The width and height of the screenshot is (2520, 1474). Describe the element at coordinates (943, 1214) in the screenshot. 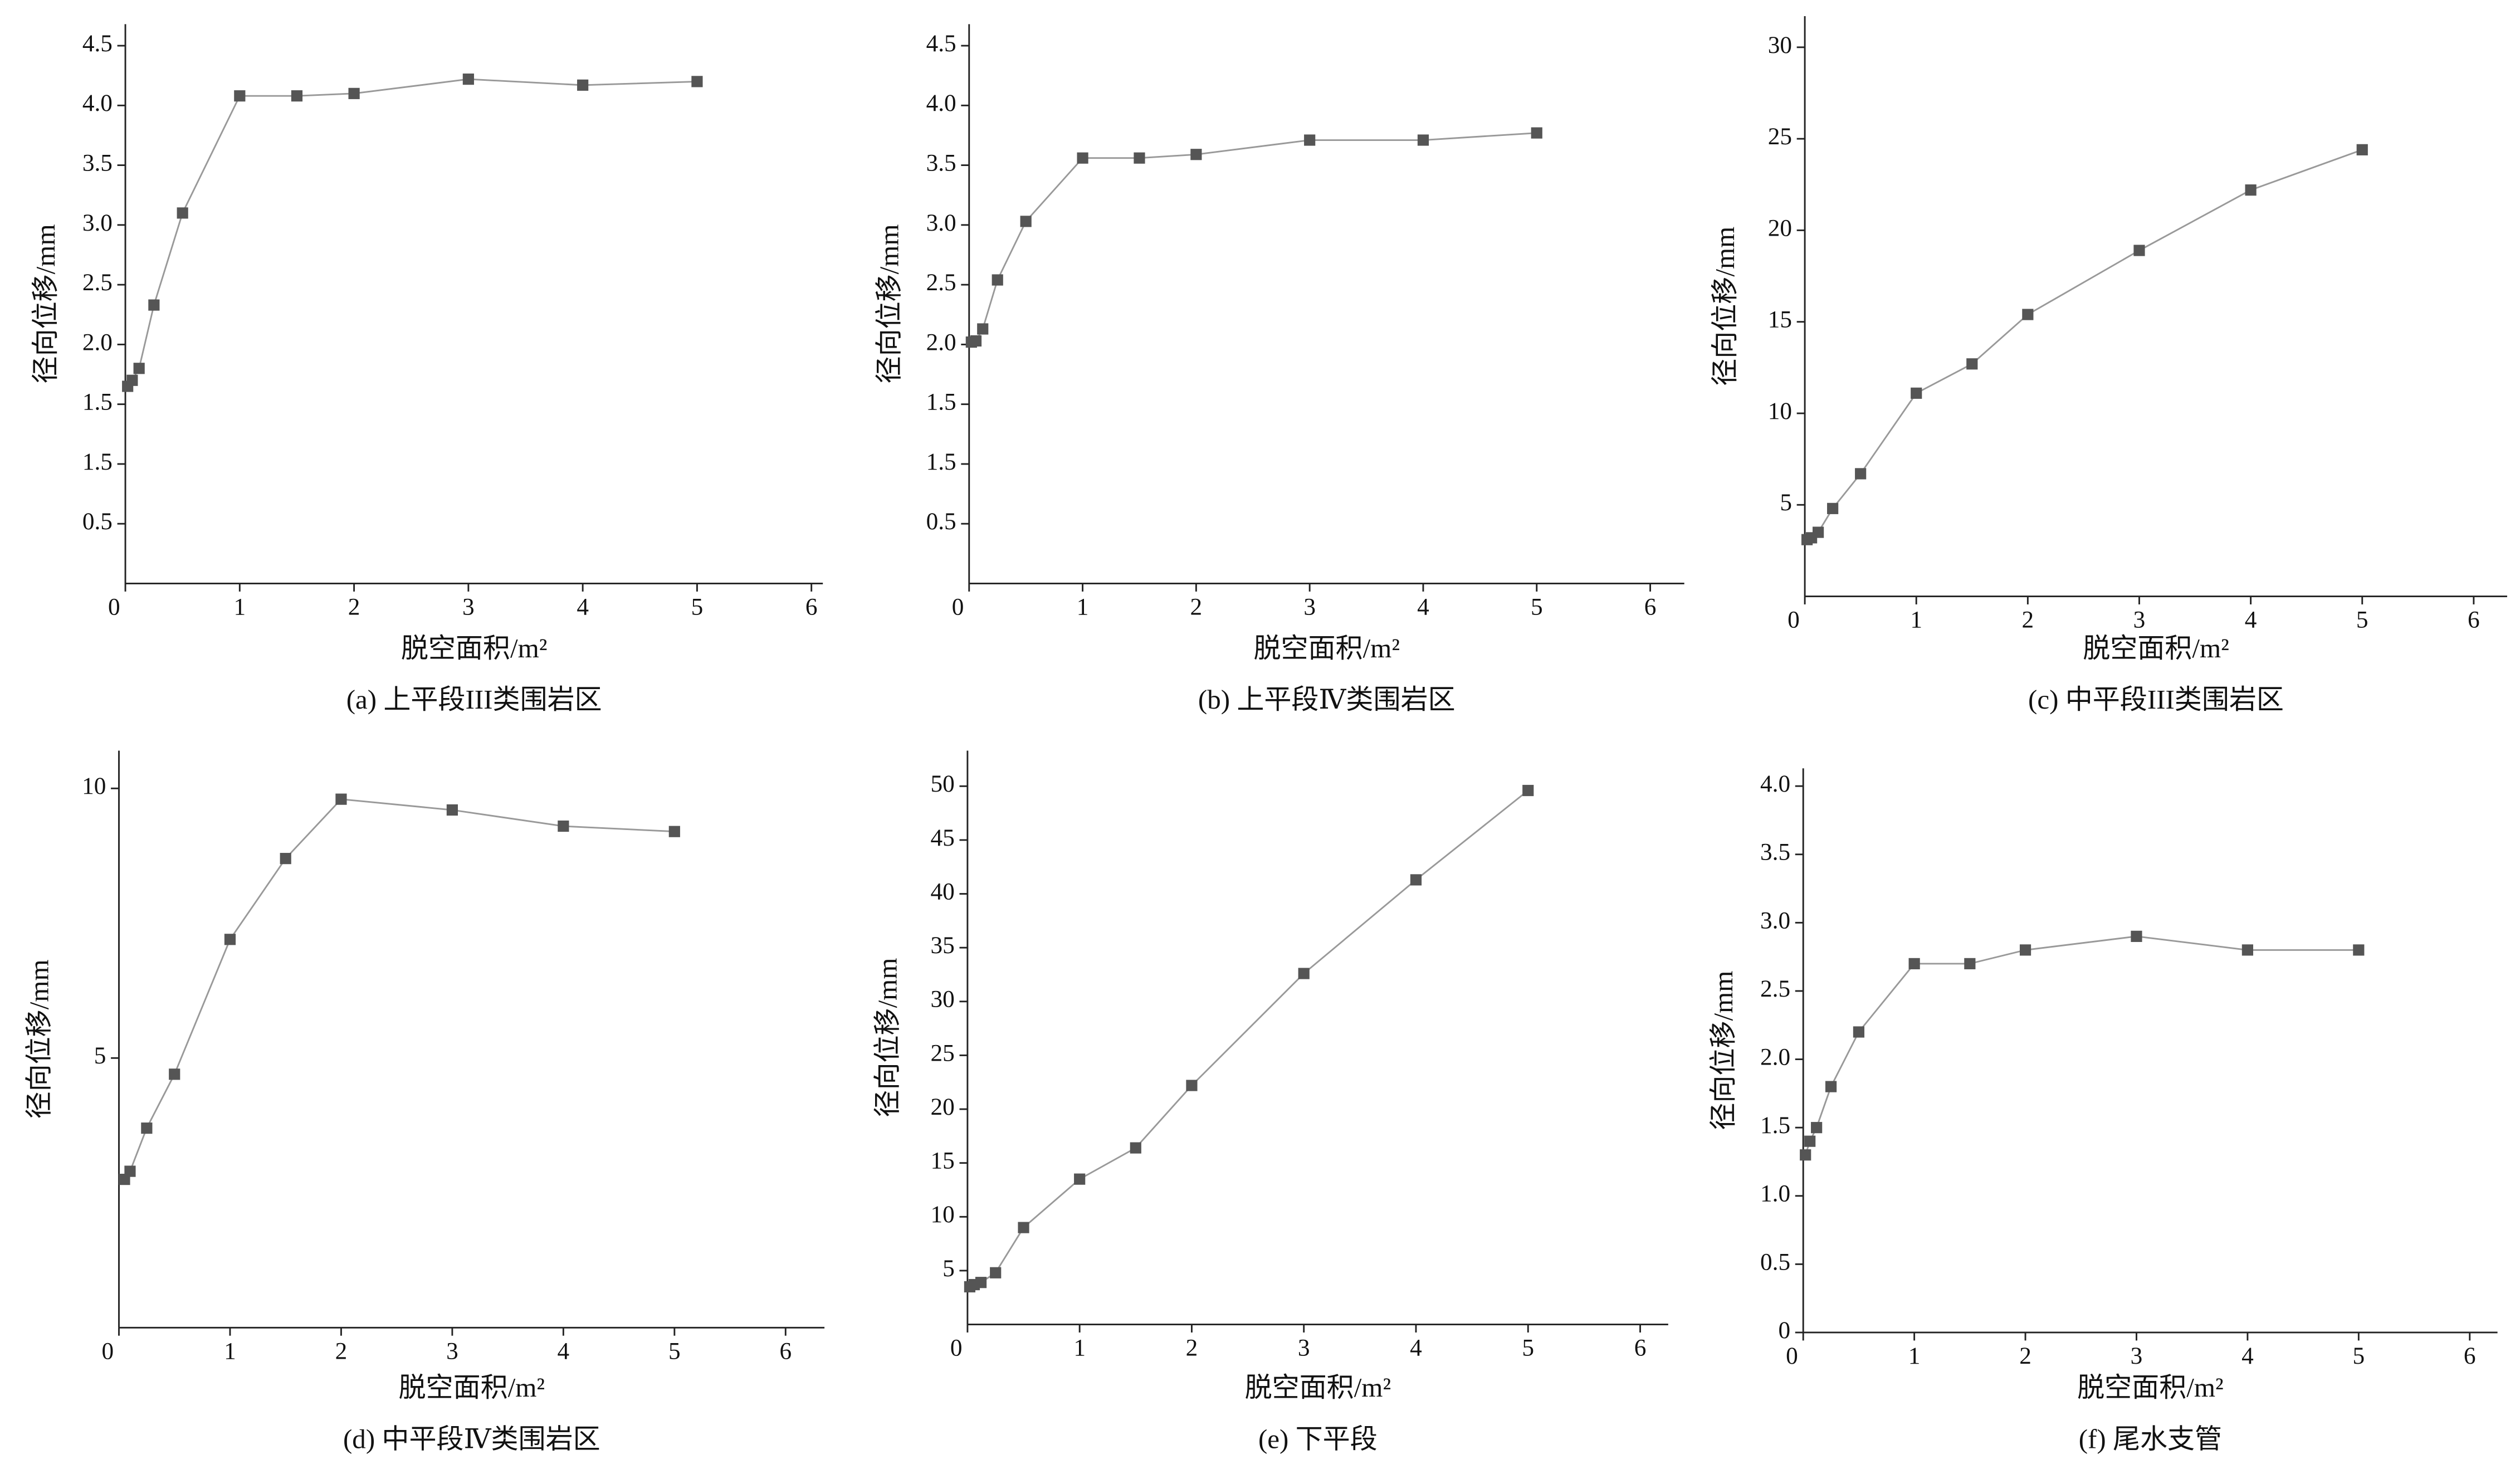

I see `y-tick-label: 10` at that location.